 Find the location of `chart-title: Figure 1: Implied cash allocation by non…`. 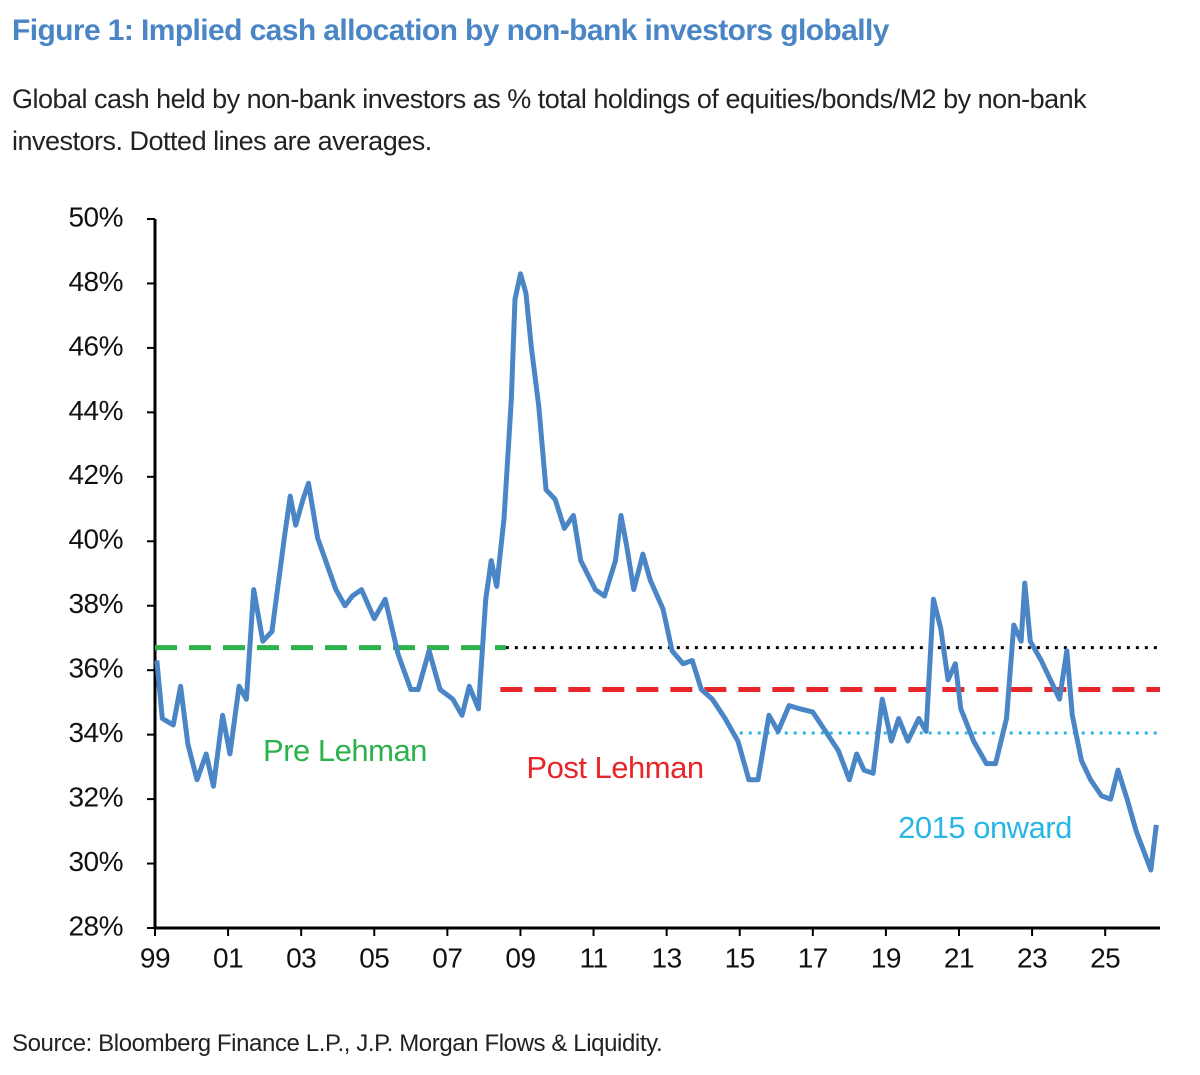

chart-title: Figure 1: Implied cash allocation by non… is located at coordinates (450, 30).